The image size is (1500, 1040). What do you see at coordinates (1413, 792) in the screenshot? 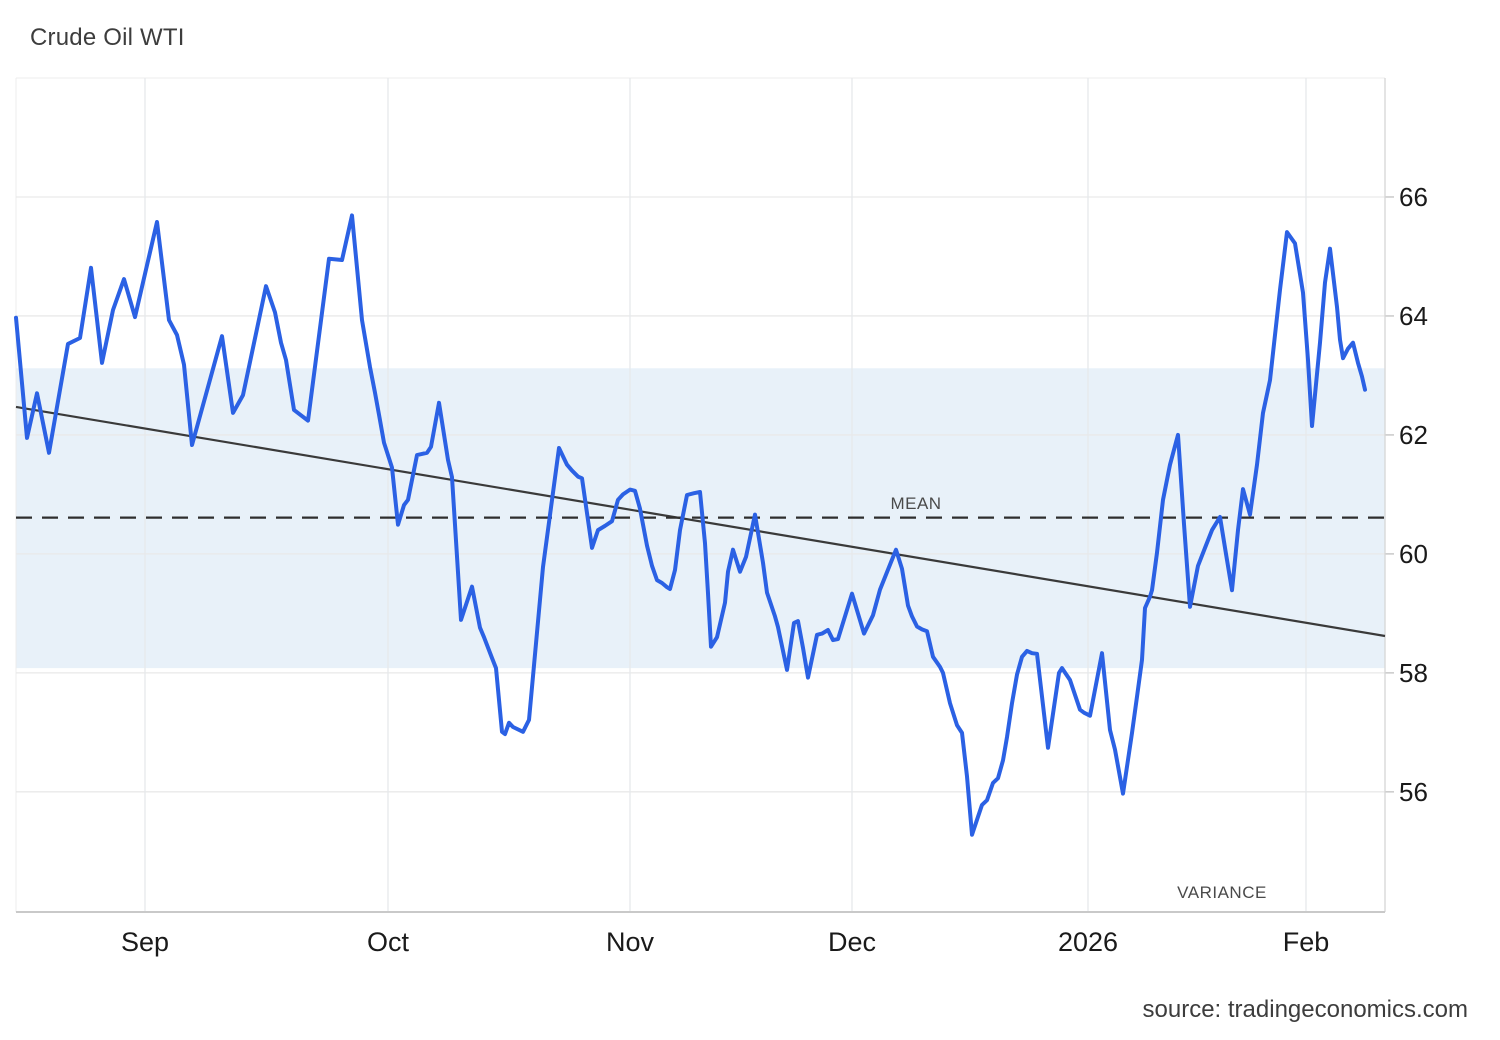
I see `y-axis-label: 56` at bounding box center [1413, 792].